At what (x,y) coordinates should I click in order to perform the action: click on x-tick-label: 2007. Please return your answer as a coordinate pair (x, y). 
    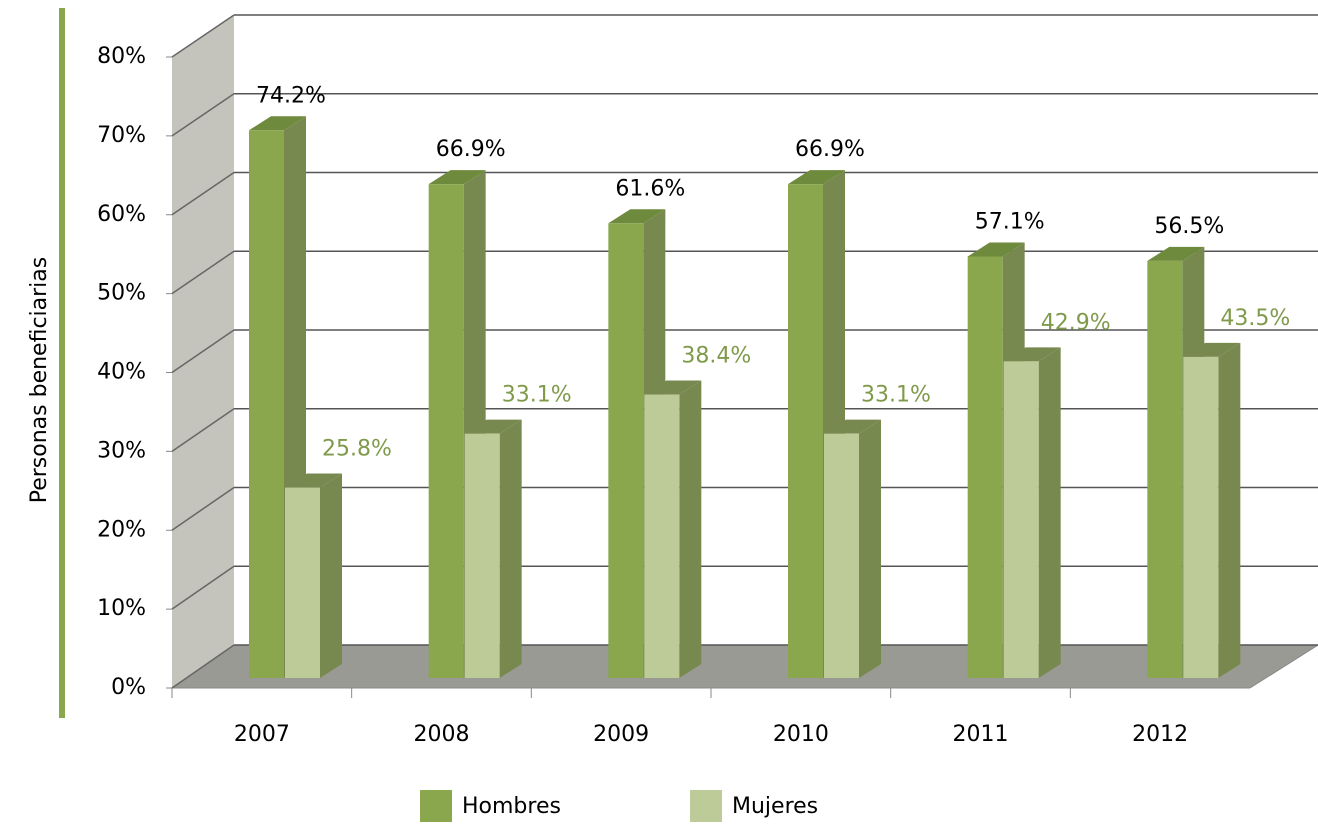
    Looking at the image, I should click on (262, 734).